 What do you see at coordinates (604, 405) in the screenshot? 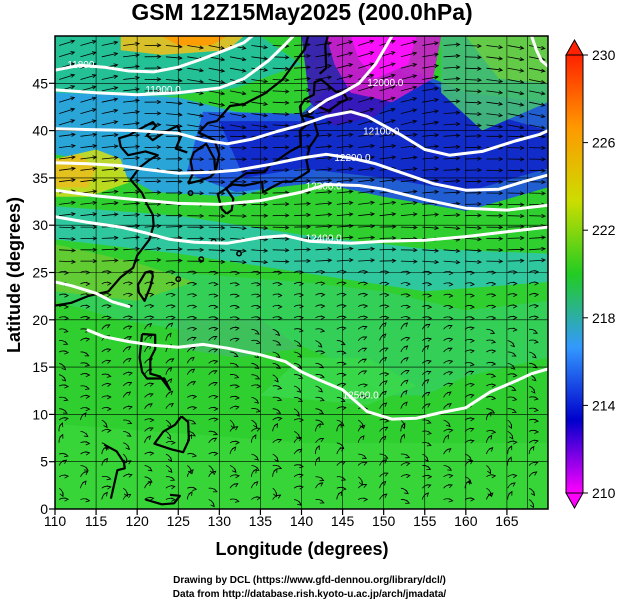
I see `colorbar-tick-label: 214` at bounding box center [604, 405].